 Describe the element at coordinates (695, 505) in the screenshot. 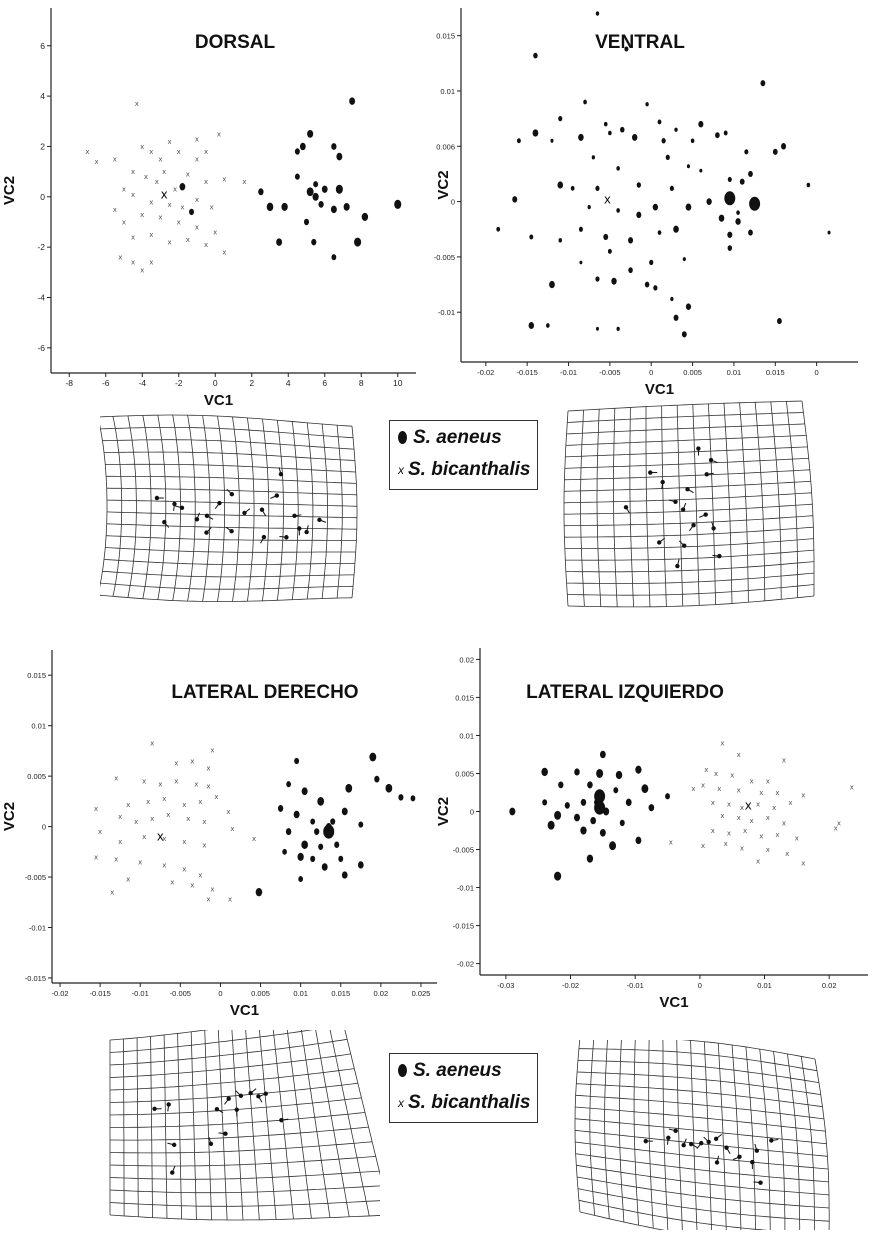

I see `deformation-grid-ventral` at that location.